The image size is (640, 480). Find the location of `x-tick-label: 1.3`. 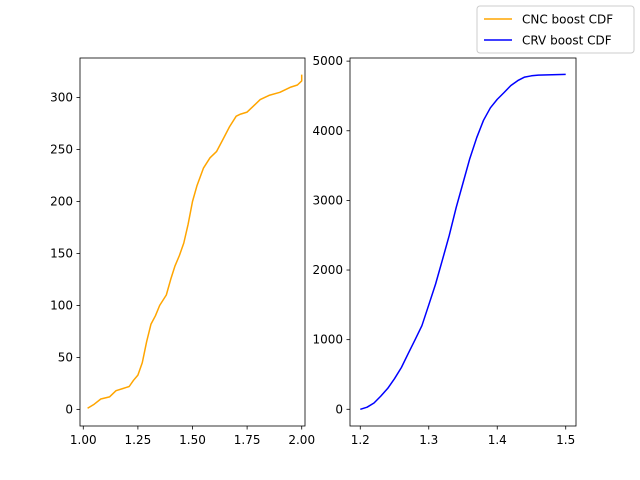

x-tick-label: 1.3 is located at coordinates (428, 440).